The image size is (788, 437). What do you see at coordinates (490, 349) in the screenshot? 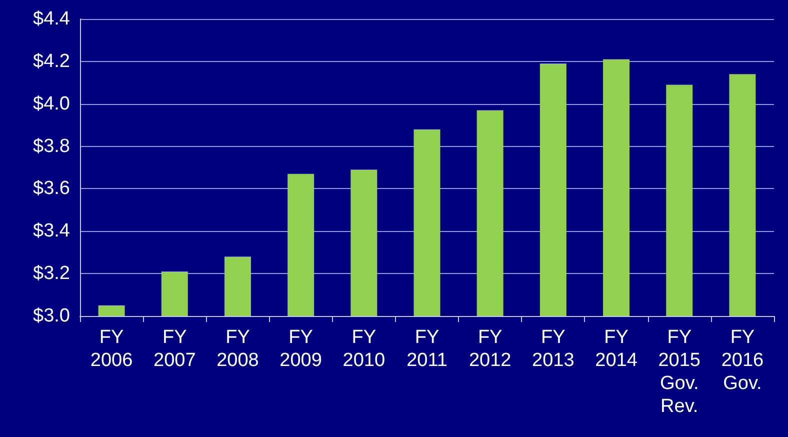
I see `x-tick-label: FY 2012` at bounding box center [490, 349].